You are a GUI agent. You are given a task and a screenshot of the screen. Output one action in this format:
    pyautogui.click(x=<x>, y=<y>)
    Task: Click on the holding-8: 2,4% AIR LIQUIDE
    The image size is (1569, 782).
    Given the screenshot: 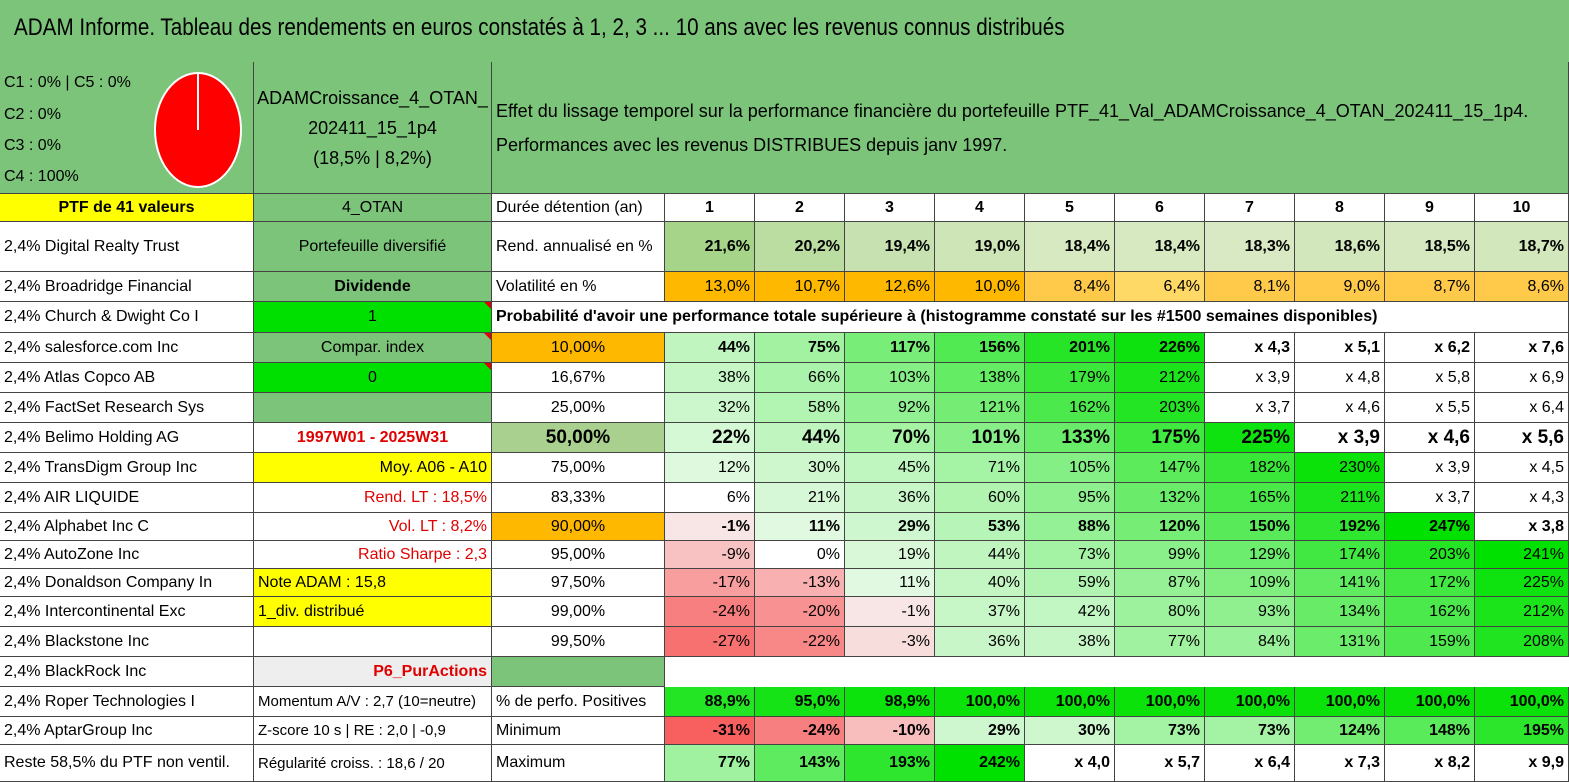 What is the action you would take?
    pyautogui.click(x=127, y=498)
    